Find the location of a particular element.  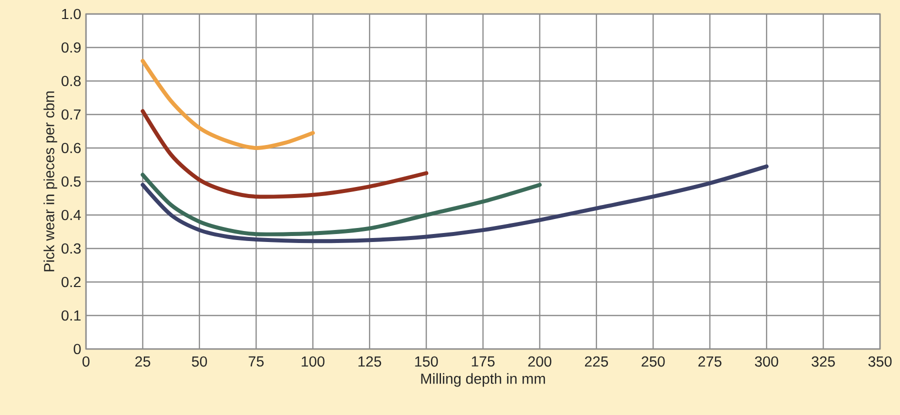

y-tick-label: 0.5 is located at coordinates (71, 181).